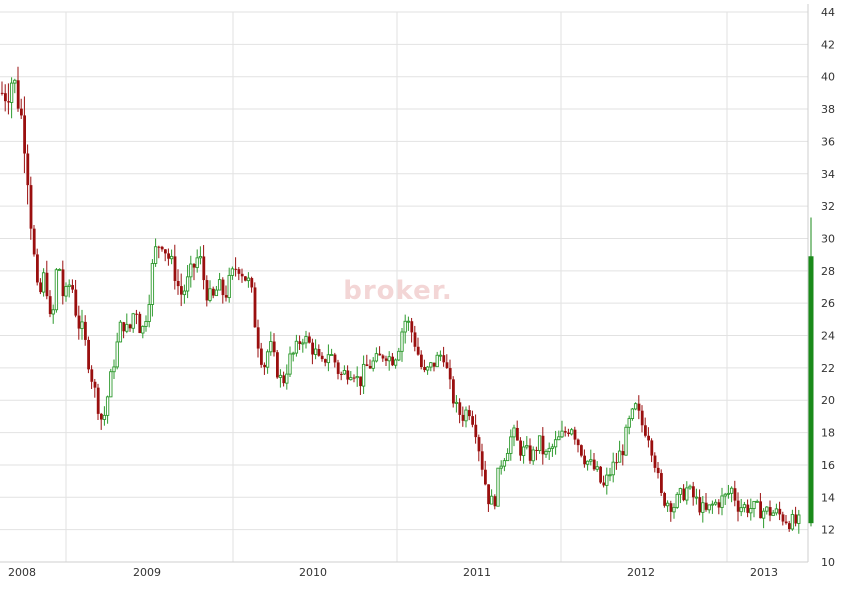  Describe the element at coordinates (828, 271) in the screenshot. I see `y-tick-label: 28` at that location.